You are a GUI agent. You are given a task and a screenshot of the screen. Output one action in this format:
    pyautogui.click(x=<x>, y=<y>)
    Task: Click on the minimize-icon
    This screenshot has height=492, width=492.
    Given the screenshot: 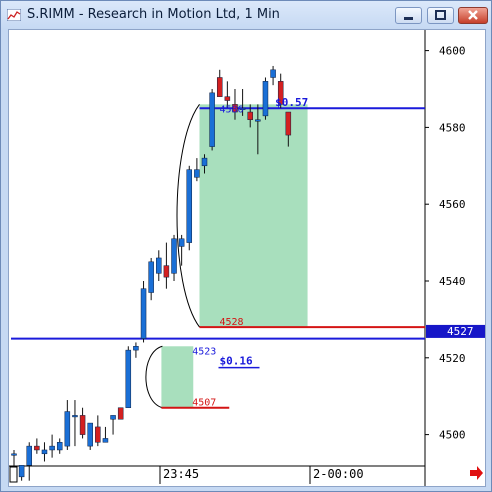 What is the action you would take?
    pyautogui.click(x=408, y=18)
    